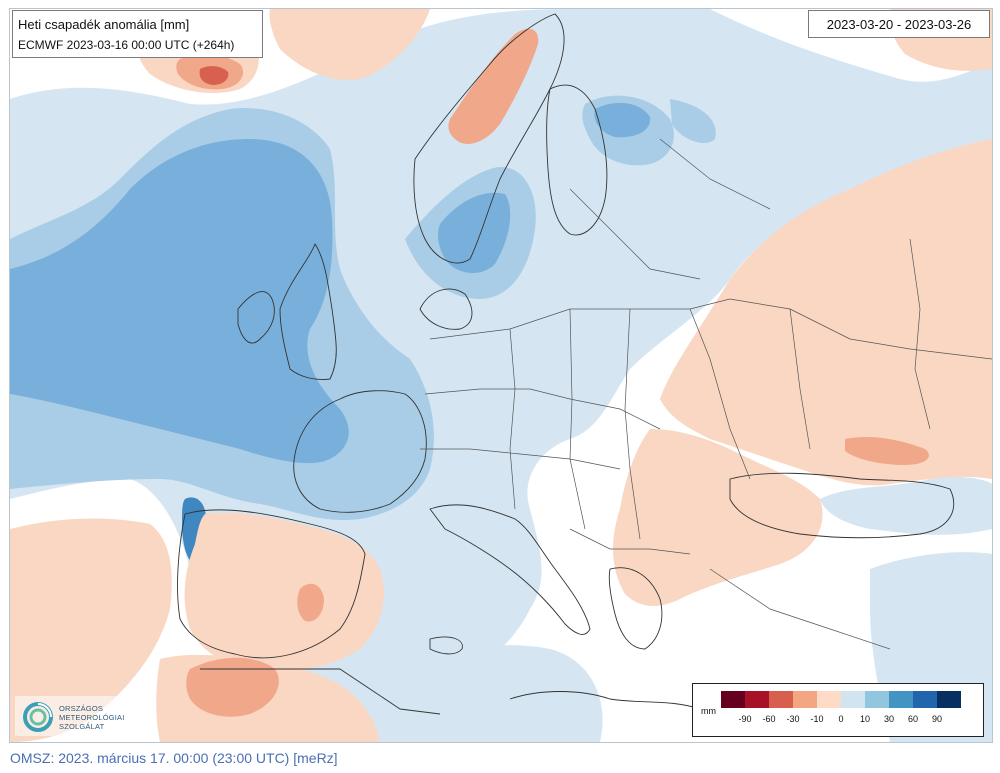  What do you see at coordinates (622, 120) in the screenshot?
I see `wet-strong-finland` at bounding box center [622, 120].